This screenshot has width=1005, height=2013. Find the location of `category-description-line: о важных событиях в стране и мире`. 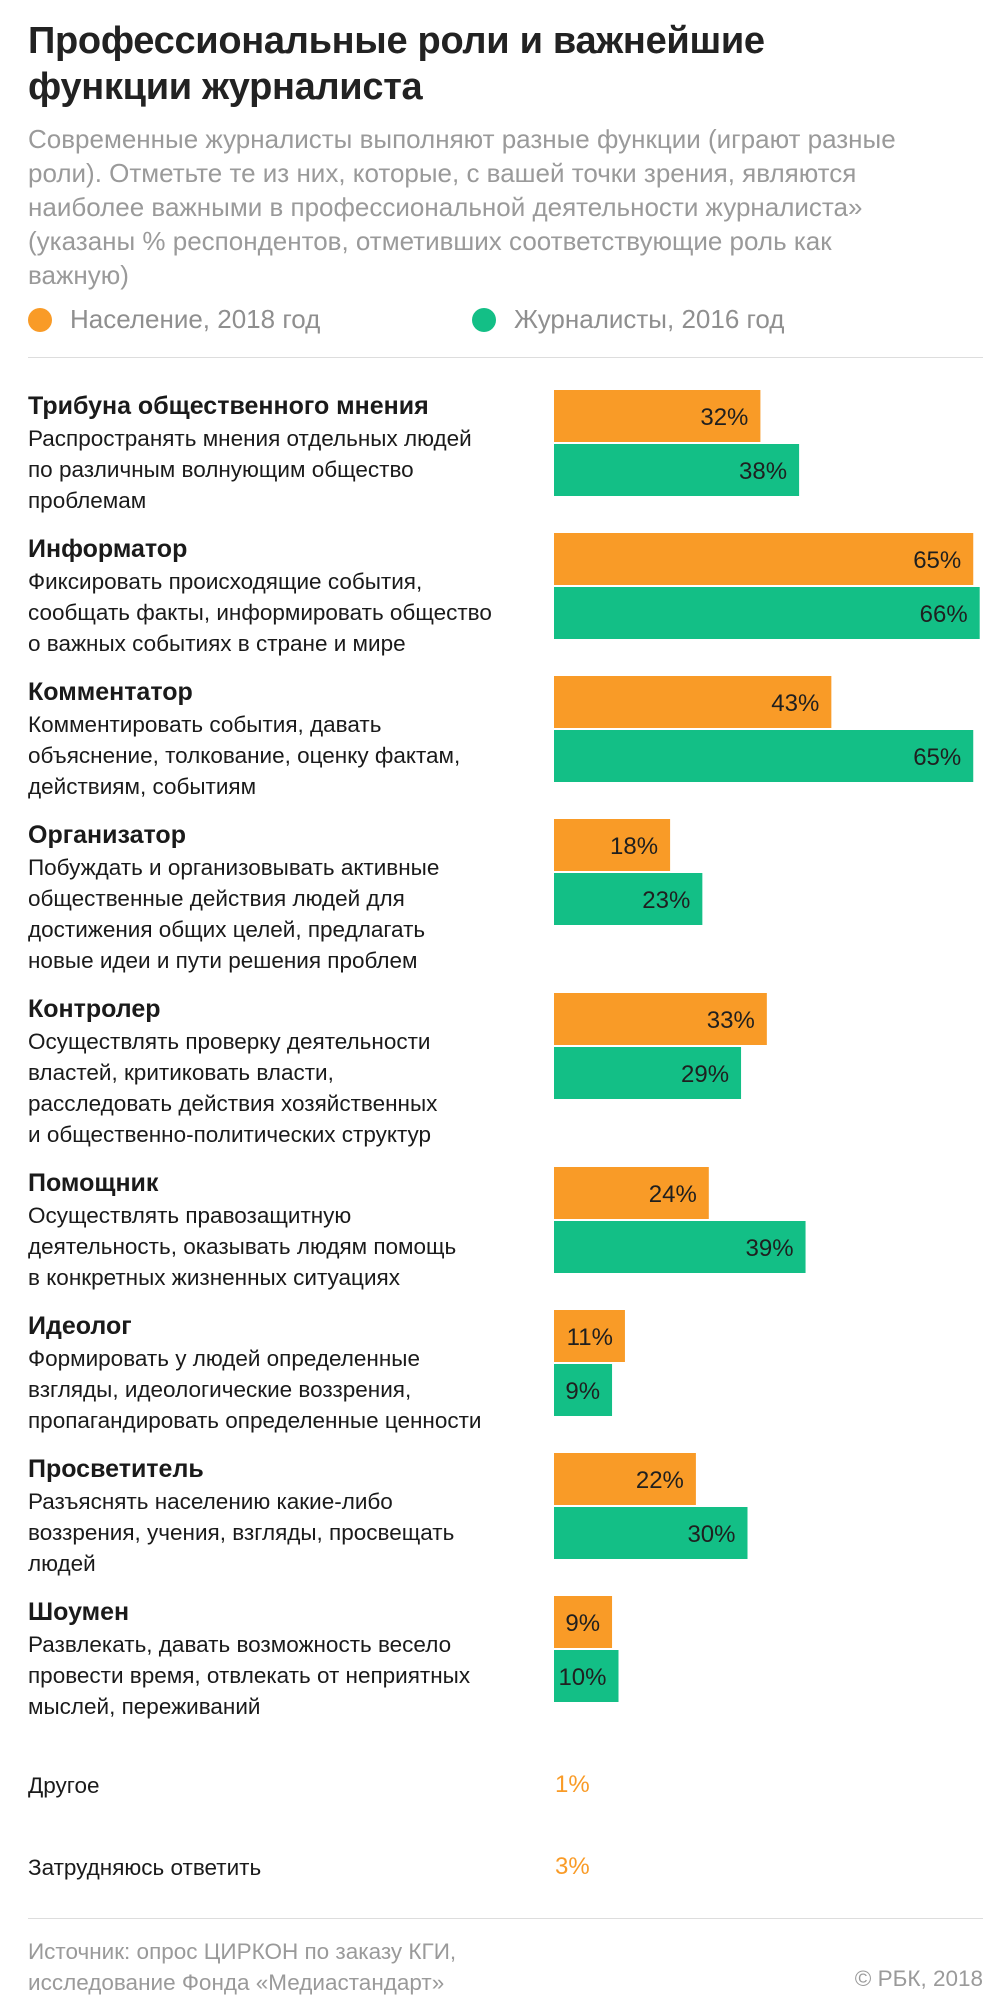

category-description-line: о важных событиях в стране и мире is located at coordinates (217, 643).